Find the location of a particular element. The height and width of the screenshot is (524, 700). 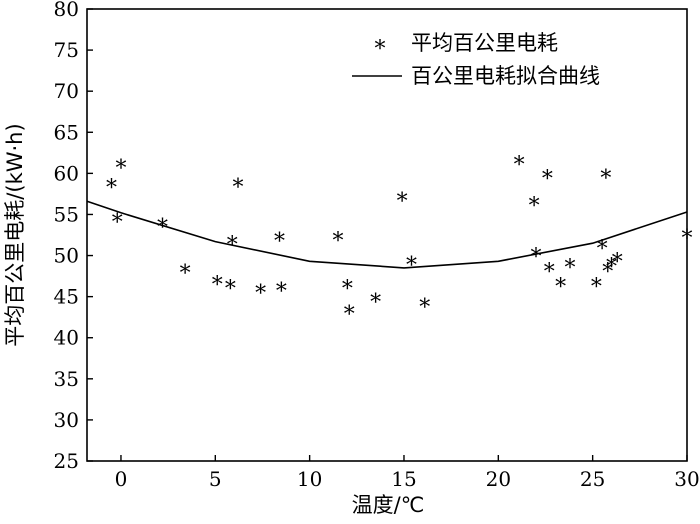

x-tick-label: 0 is located at coordinates (121, 479).